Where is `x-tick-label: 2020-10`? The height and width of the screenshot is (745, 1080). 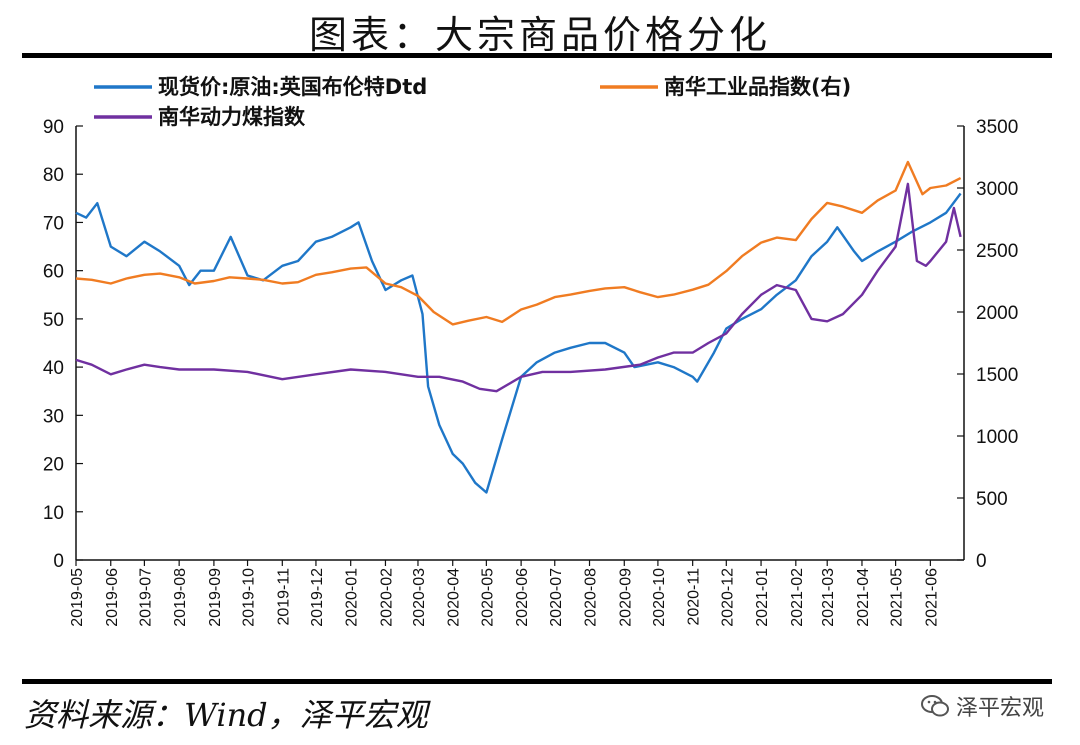
x-tick-label: 2020-10 is located at coordinates (659, 597).